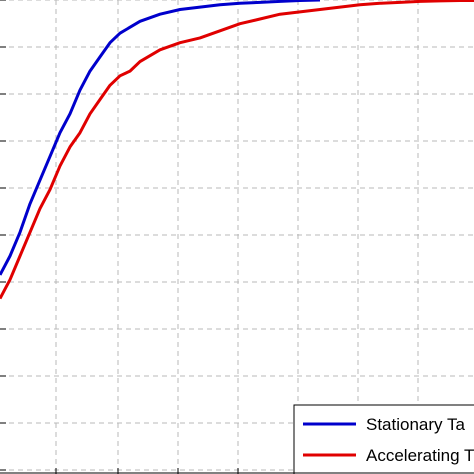  I want to click on legend-box, so click(383, 439).